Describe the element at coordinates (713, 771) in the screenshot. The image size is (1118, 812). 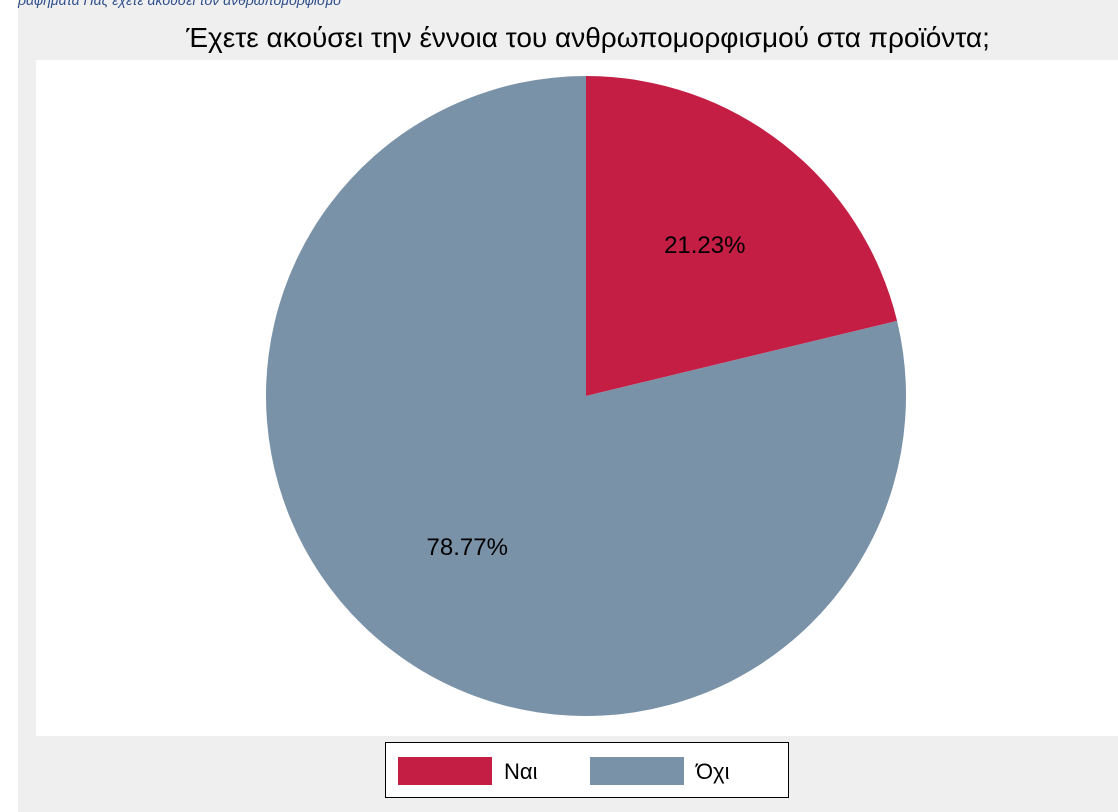
I see `legend-label-ochi: Όχι` at that location.